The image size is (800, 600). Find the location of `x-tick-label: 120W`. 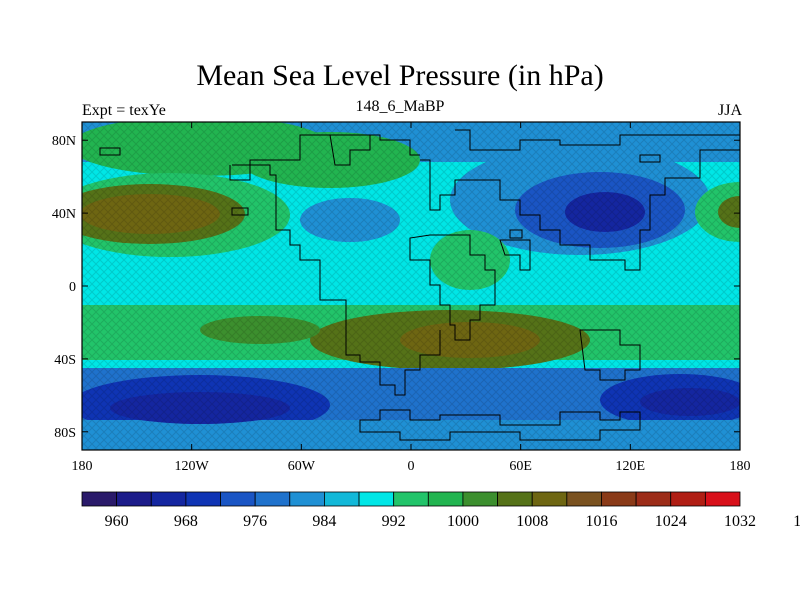

x-tick-label: 120W is located at coordinates (192, 466).